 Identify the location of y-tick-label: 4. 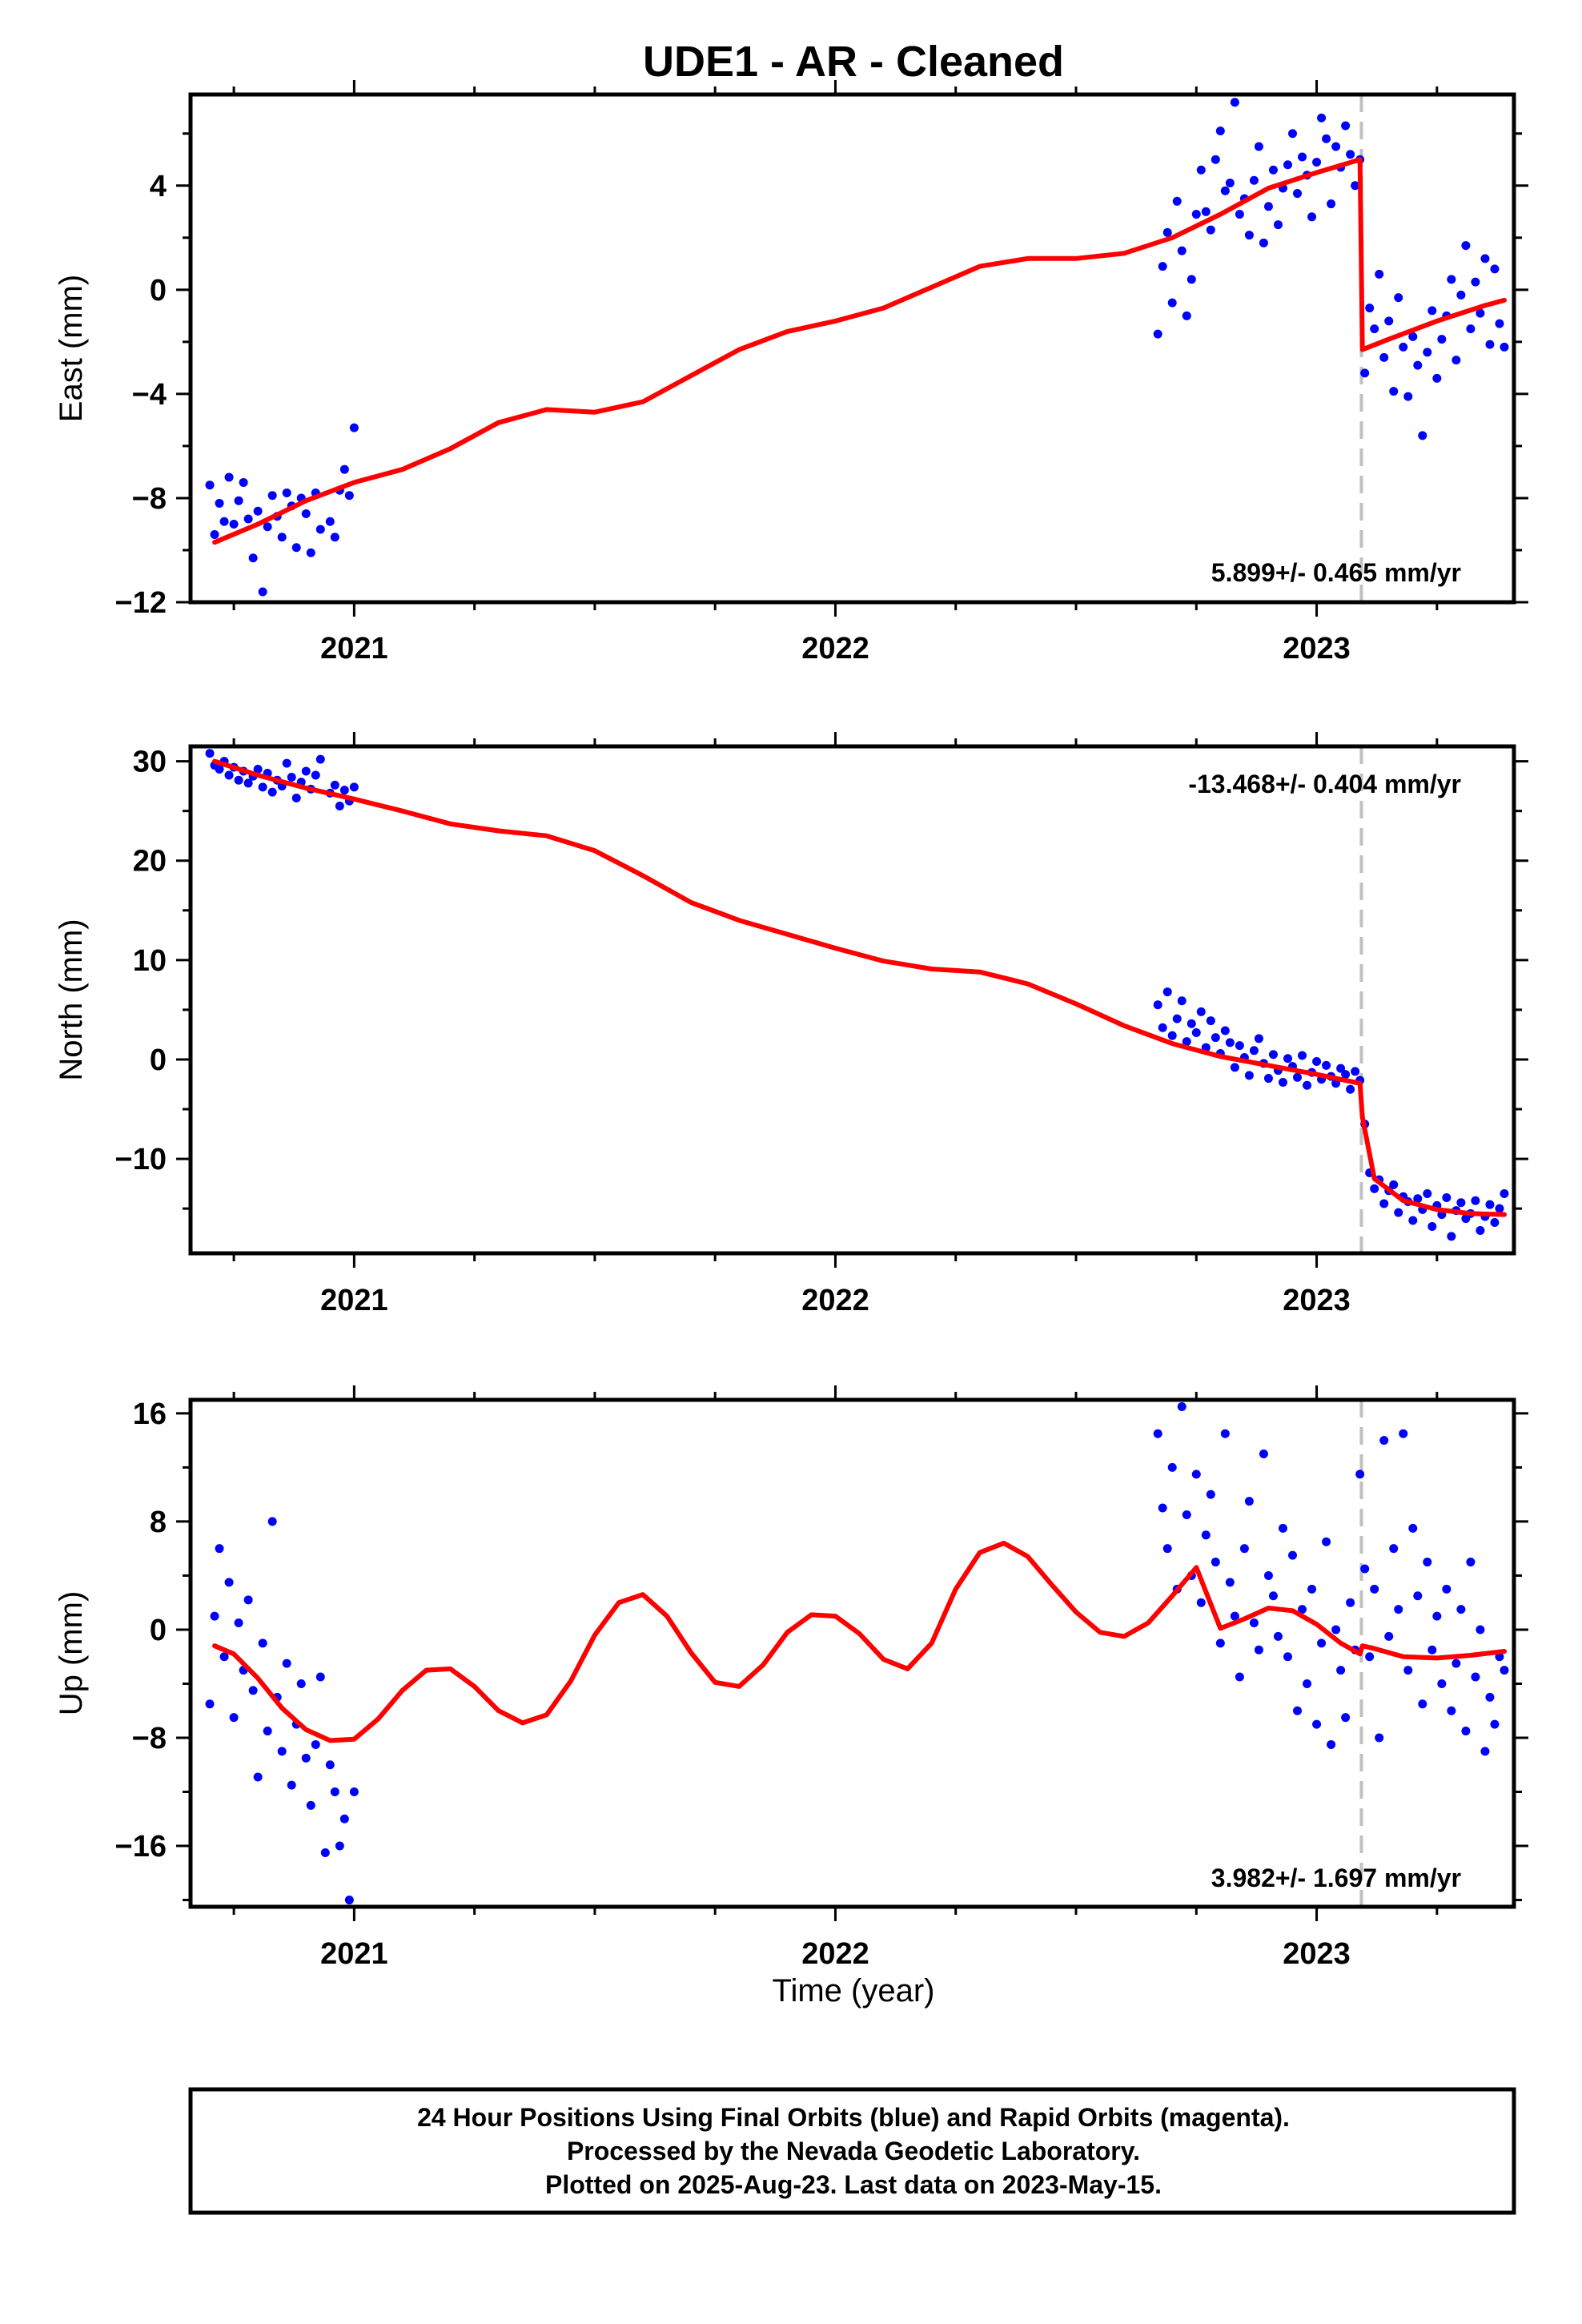
(158, 186).